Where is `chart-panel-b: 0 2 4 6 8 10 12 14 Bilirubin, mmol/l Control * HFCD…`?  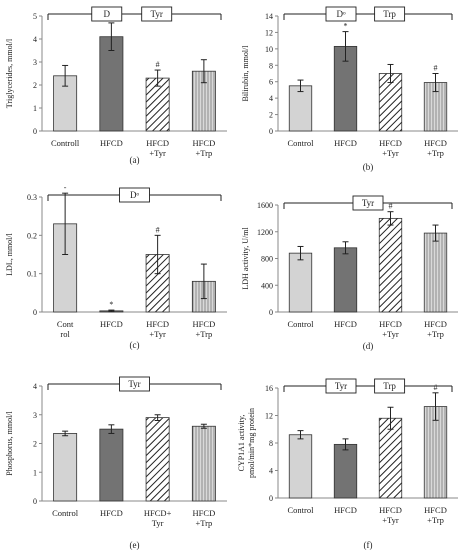
chart-panel-b: 0 2 4 6 8 10 12 14 Bilirubin, mmol/l Control * HFCD… is located at coordinates (349, 89).